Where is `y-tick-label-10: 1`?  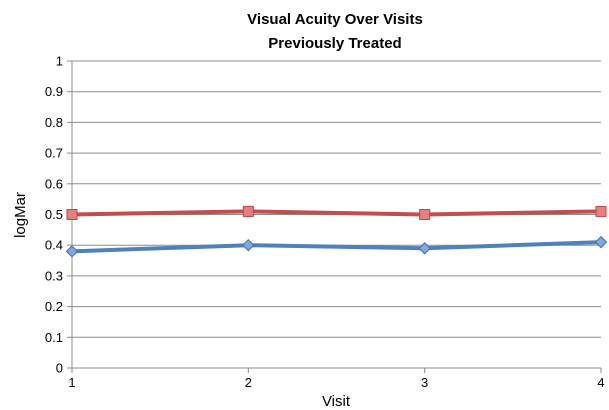 y-tick-label-10: 1 is located at coordinates (59, 61).